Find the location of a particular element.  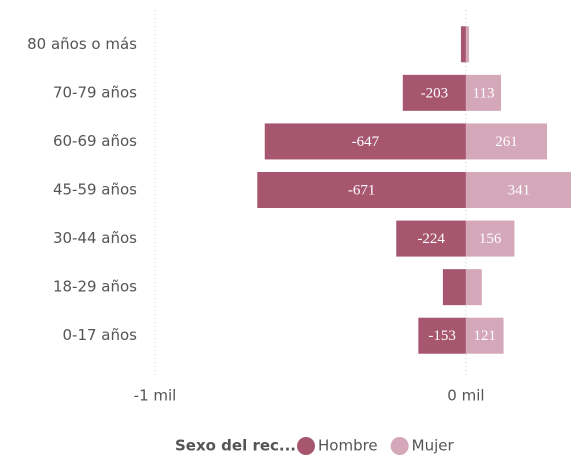

data-label: -153 is located at coordinates (442, 336).